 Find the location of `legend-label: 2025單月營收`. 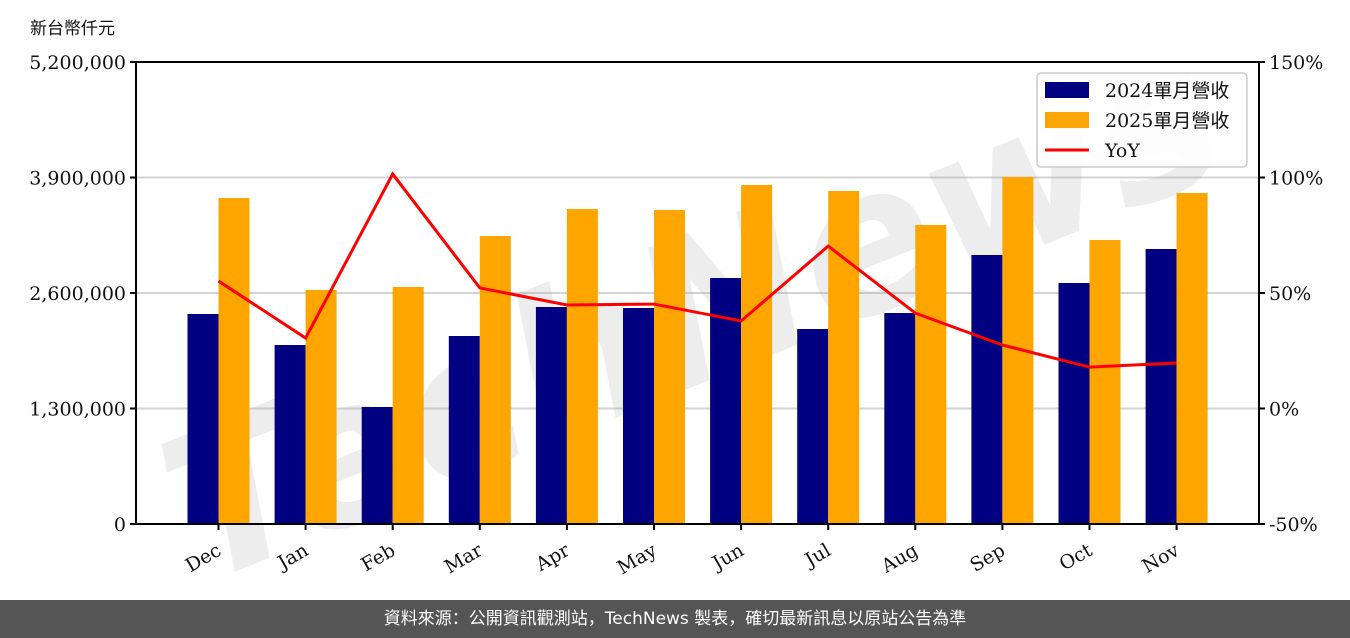

legend-label: 2025單月營收 is located at coordinates (1167, 121).